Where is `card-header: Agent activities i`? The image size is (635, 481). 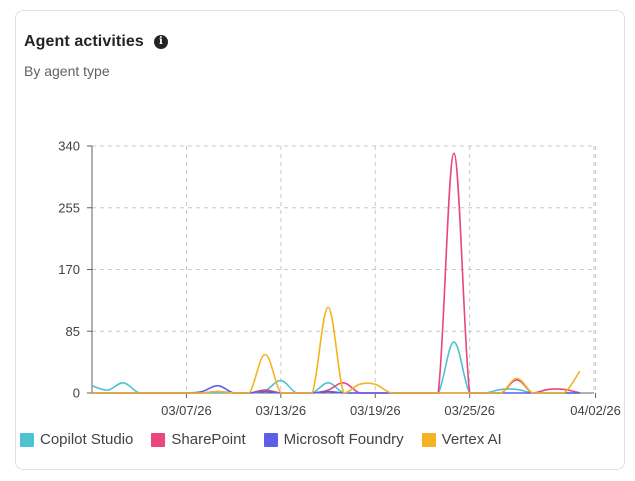
card-header: Agent activities i is located at coordinates (96, 42).